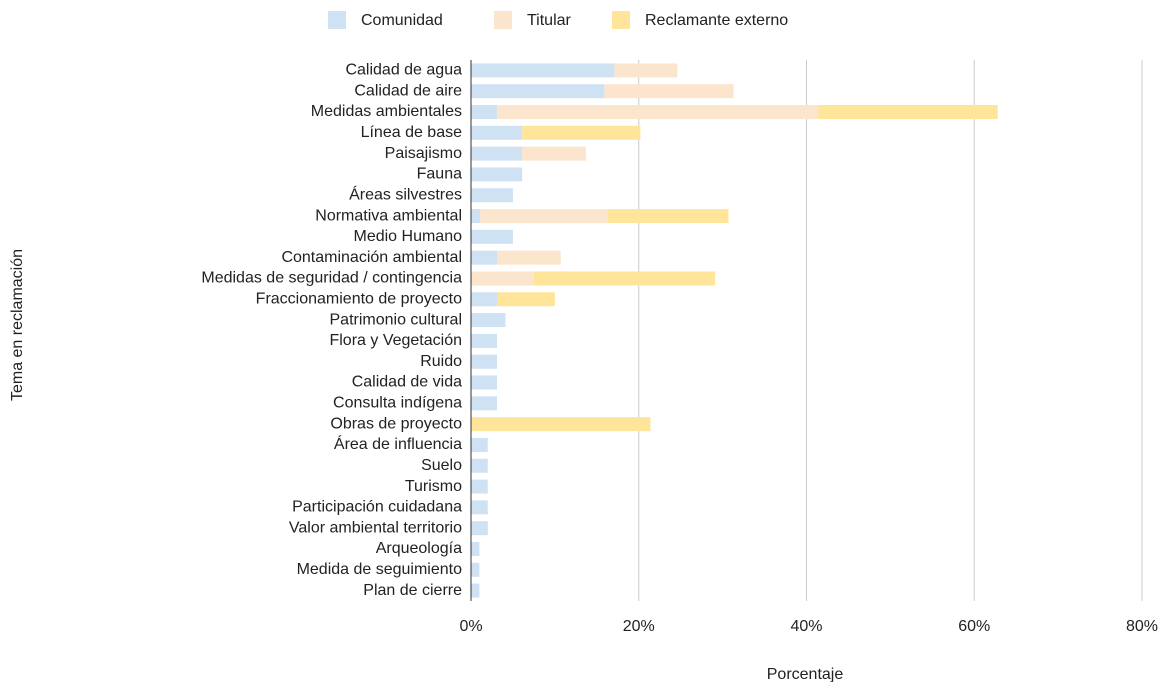 The image size is (1165, 682). Describe the element at coordinates (395, 340) in the screenshot. I see `y-tick-label: Flora y Vegetación` at that location.